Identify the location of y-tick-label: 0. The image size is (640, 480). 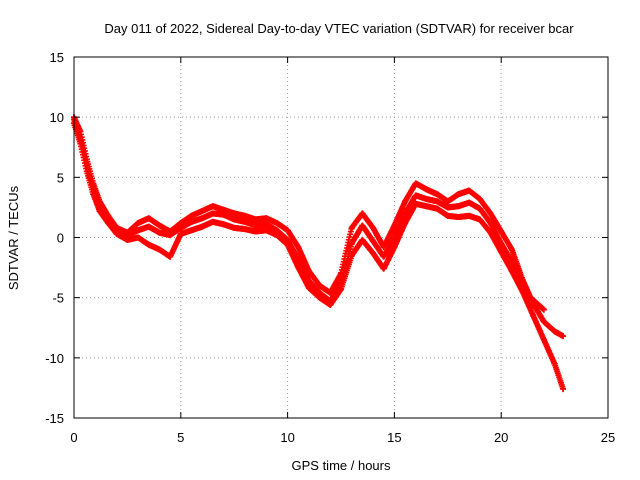
(60, 238).